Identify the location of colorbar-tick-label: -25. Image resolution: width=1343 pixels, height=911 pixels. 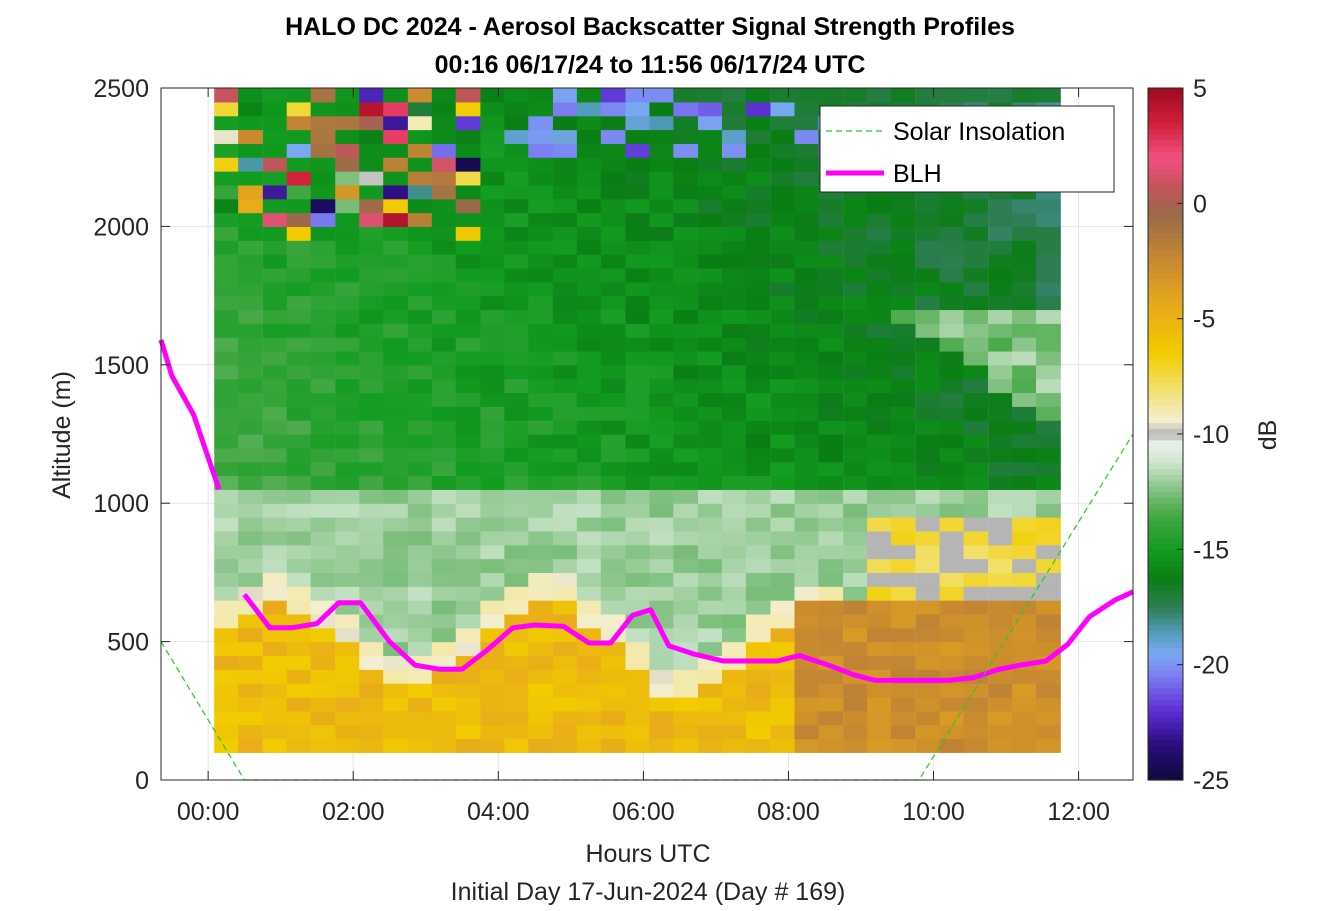
(1211, 781).